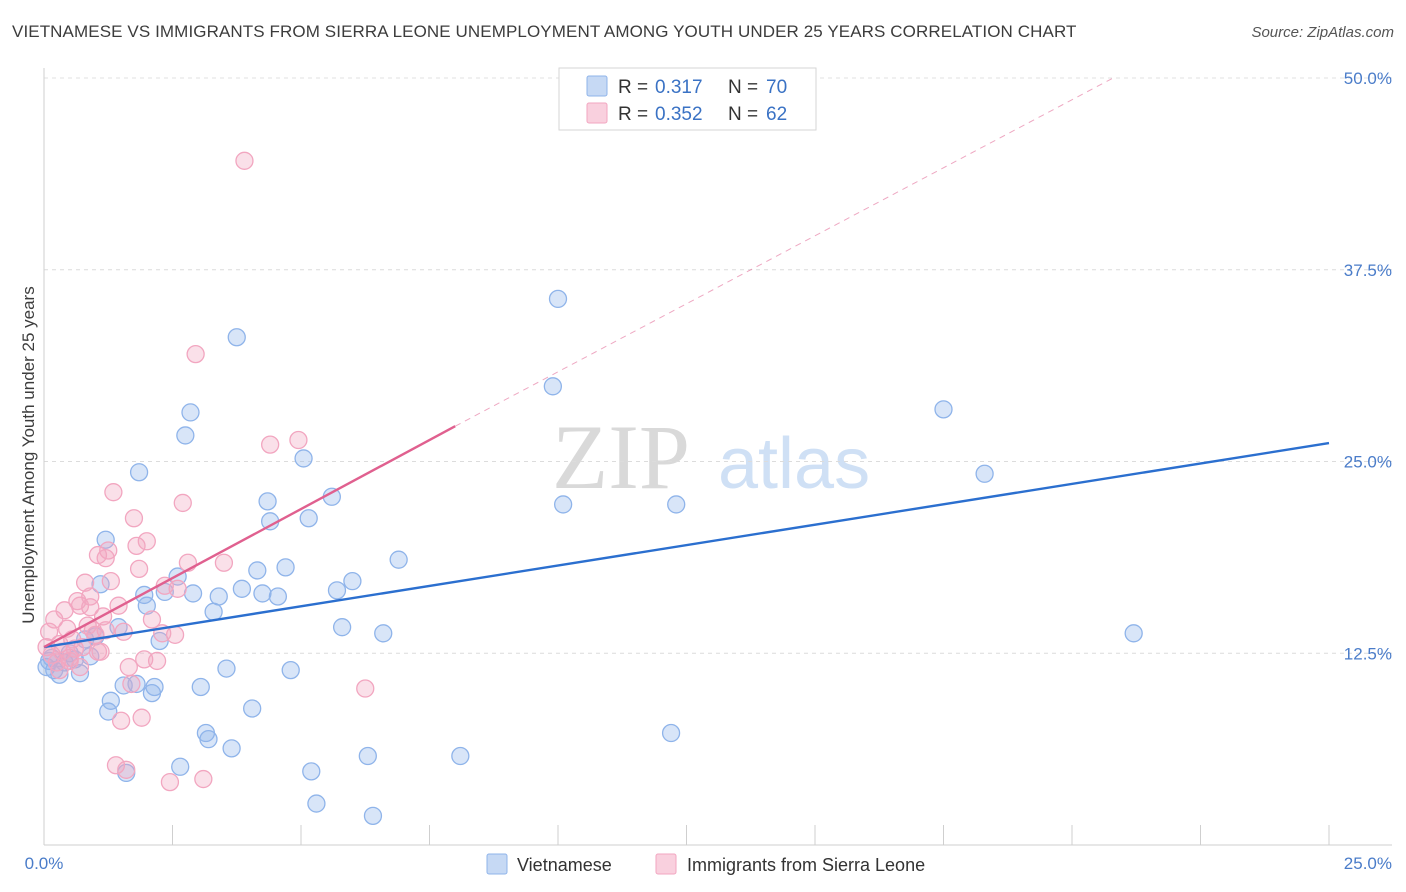 The height and width of the screenshot is (892, 1406). I want to click on y-tick-label-1: 25.0%, so click(1368, 462).